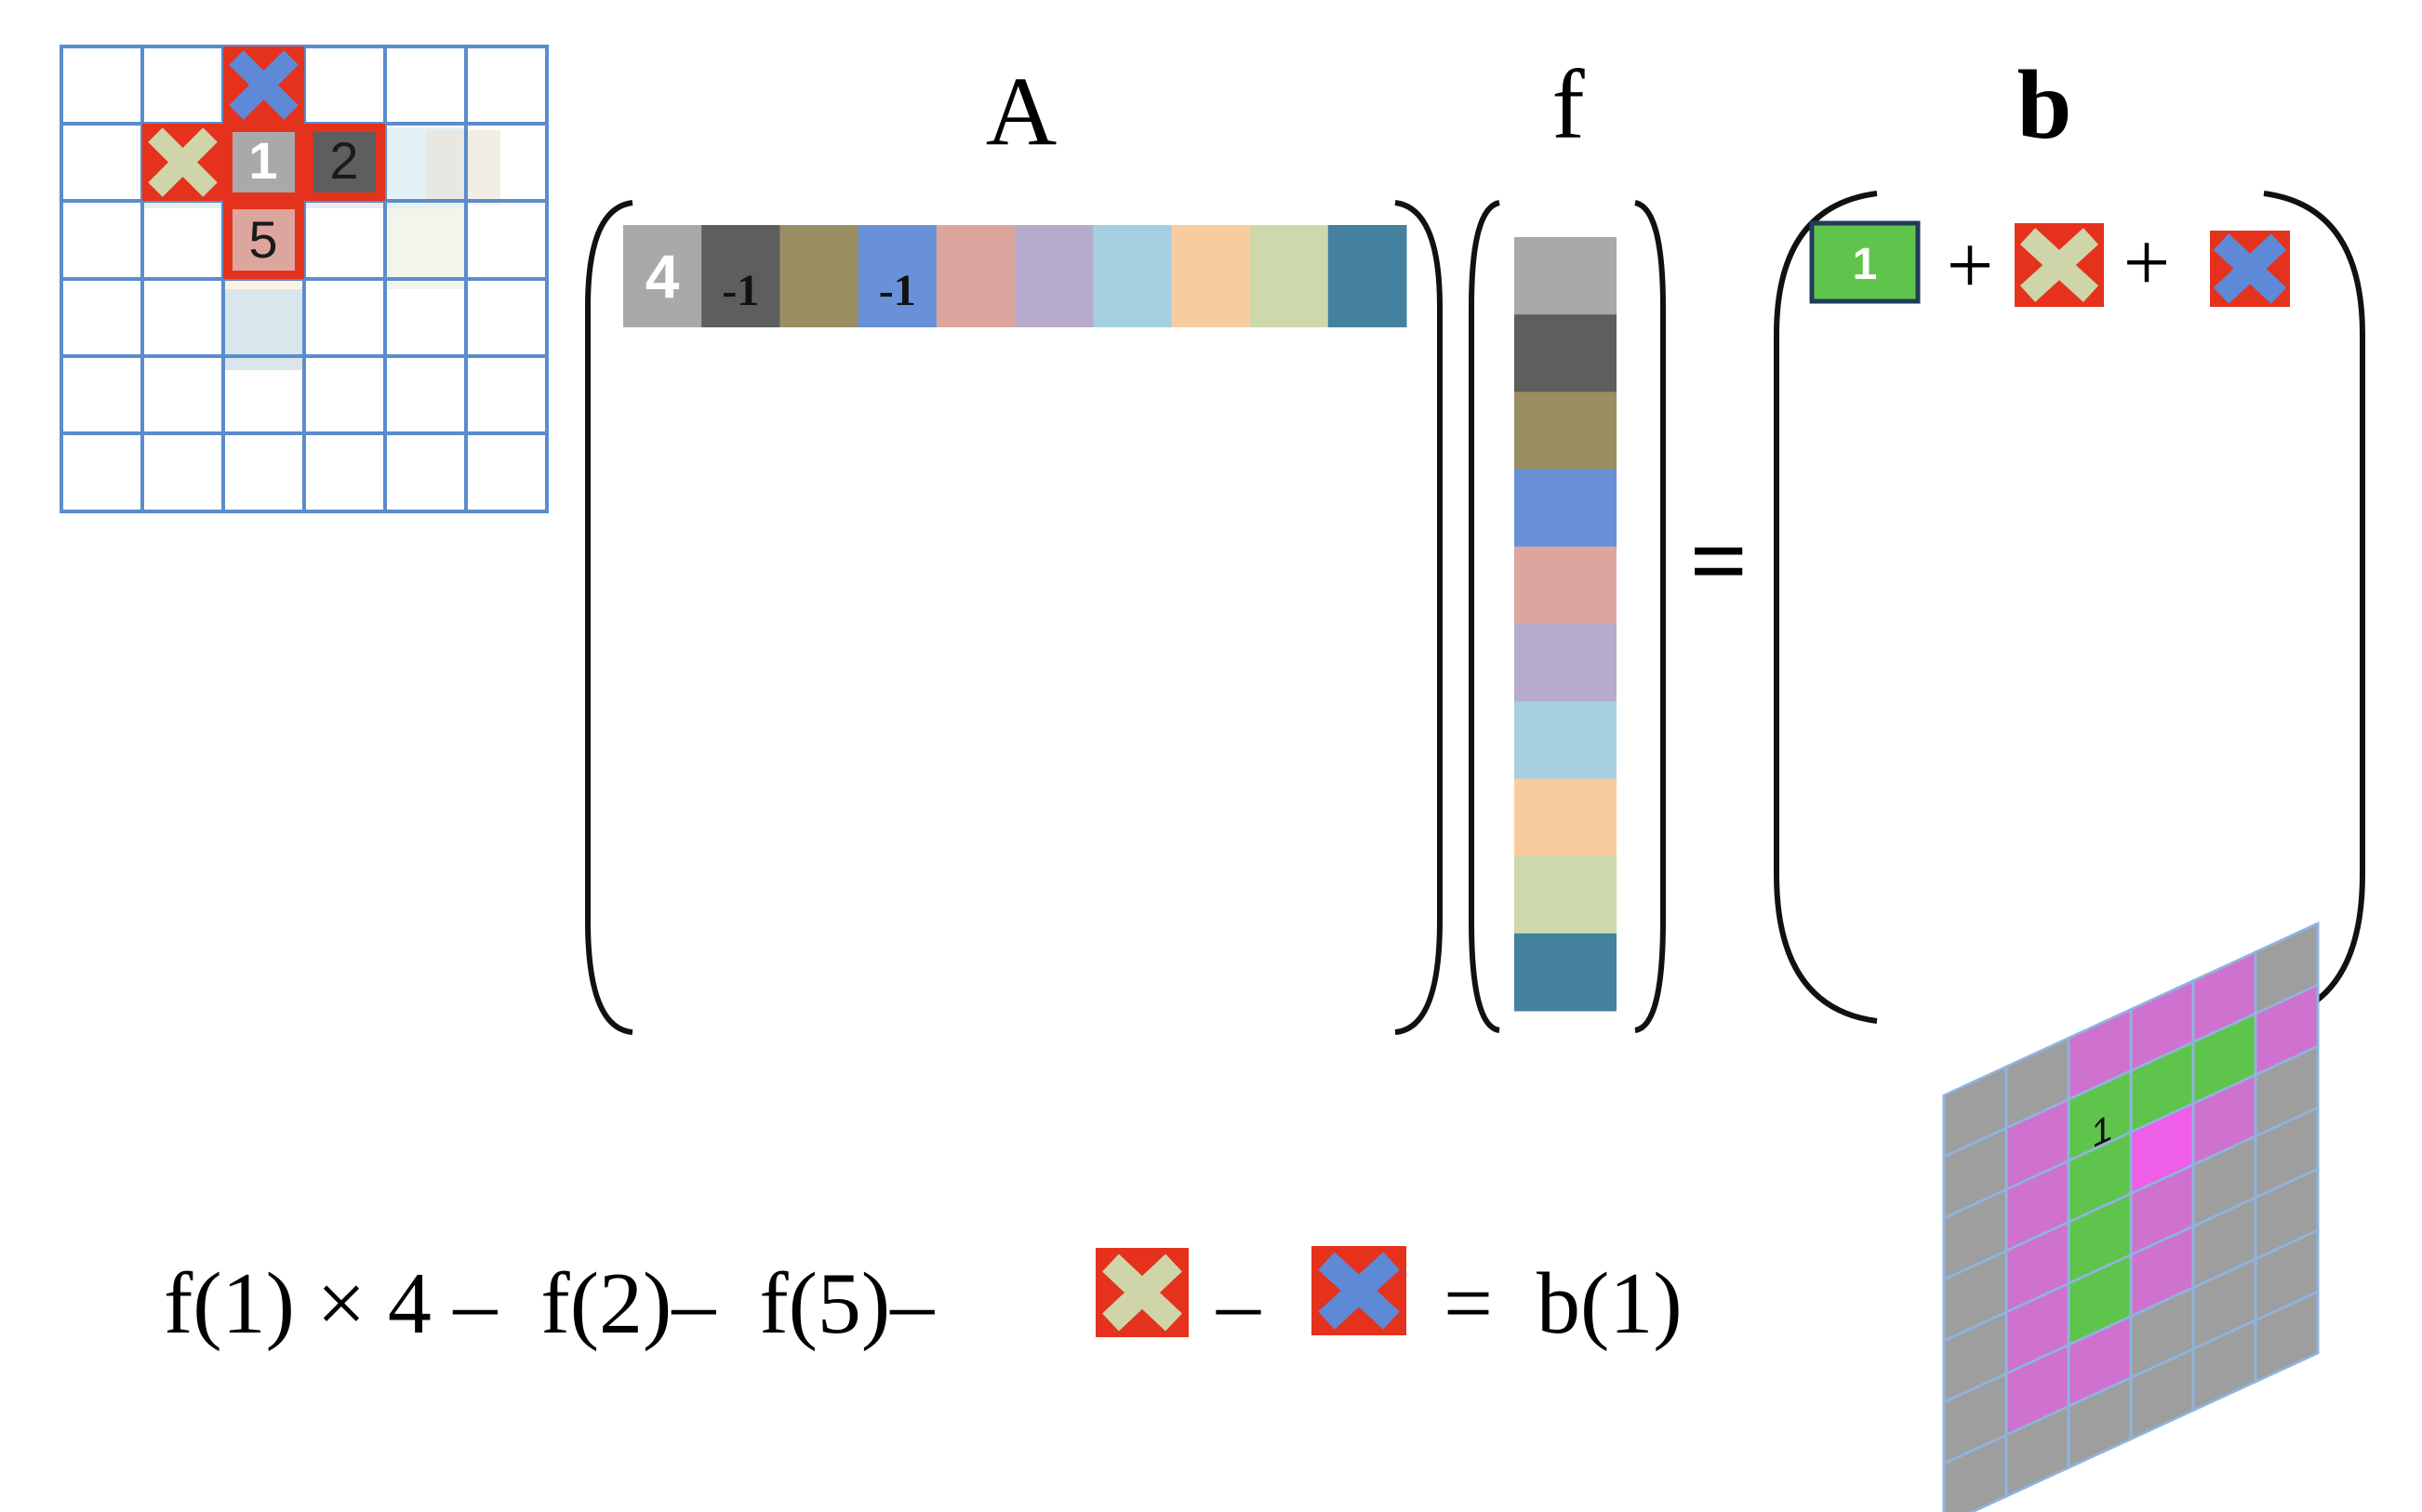  I want to click on equals-sign: =, so click(1719, 560).